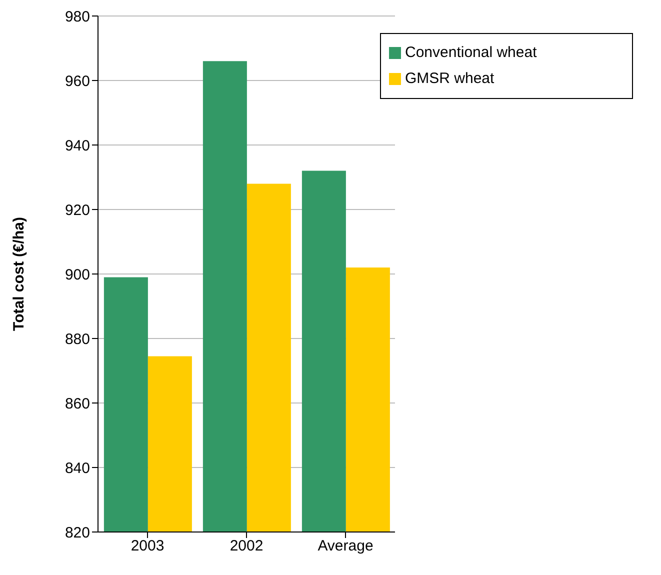 The height and width of the screenshot is (575, 661). I want to click on legend-label: GMSR wheat, so click(449, 78).